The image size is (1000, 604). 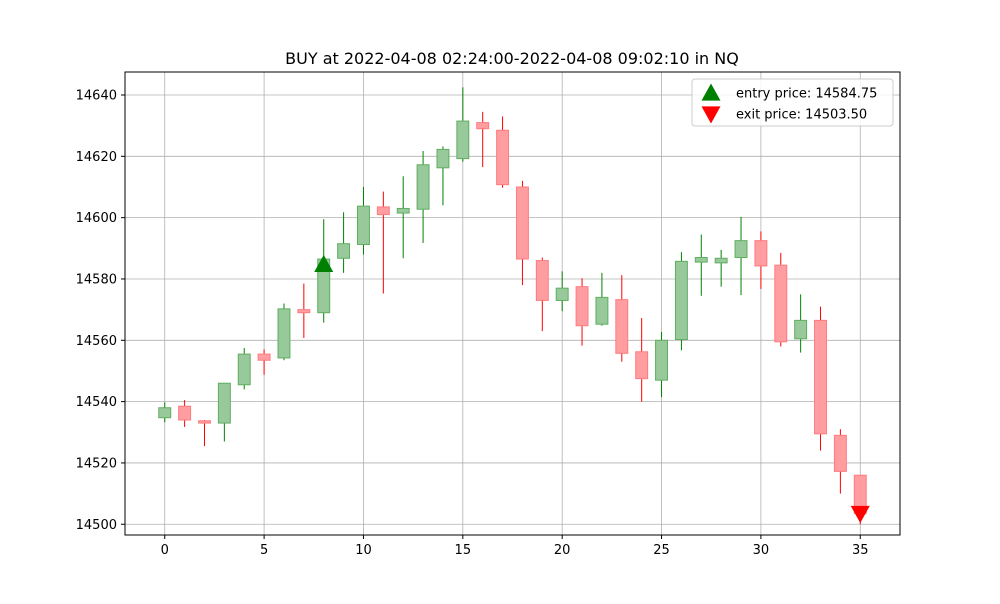 I want to click on y-tick-label: 14620, so click(x=96, y=157).